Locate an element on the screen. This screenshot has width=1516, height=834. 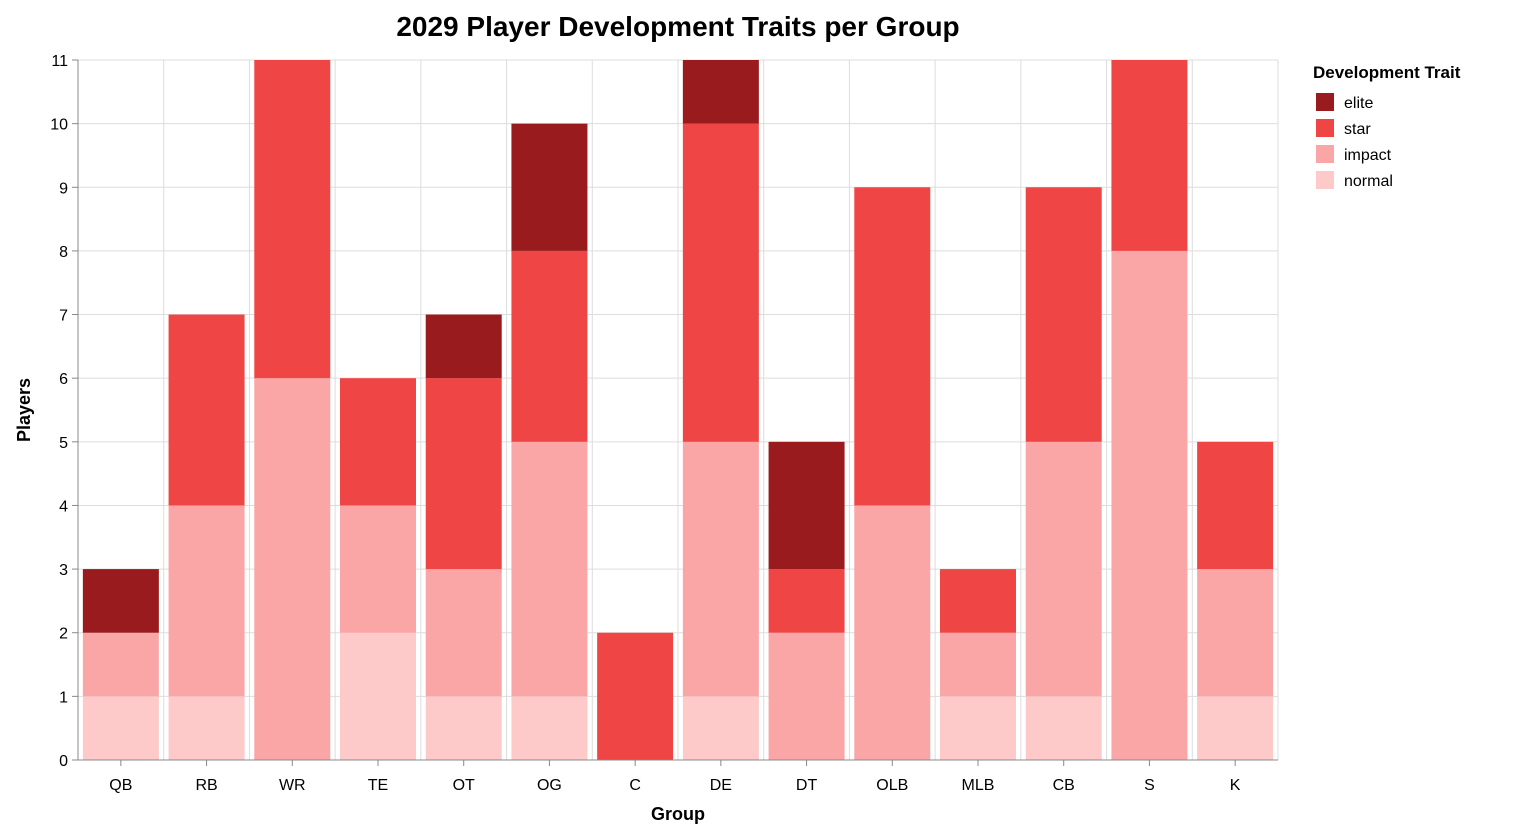
y-tick-label: 4 is located at coordinates (63, 506).